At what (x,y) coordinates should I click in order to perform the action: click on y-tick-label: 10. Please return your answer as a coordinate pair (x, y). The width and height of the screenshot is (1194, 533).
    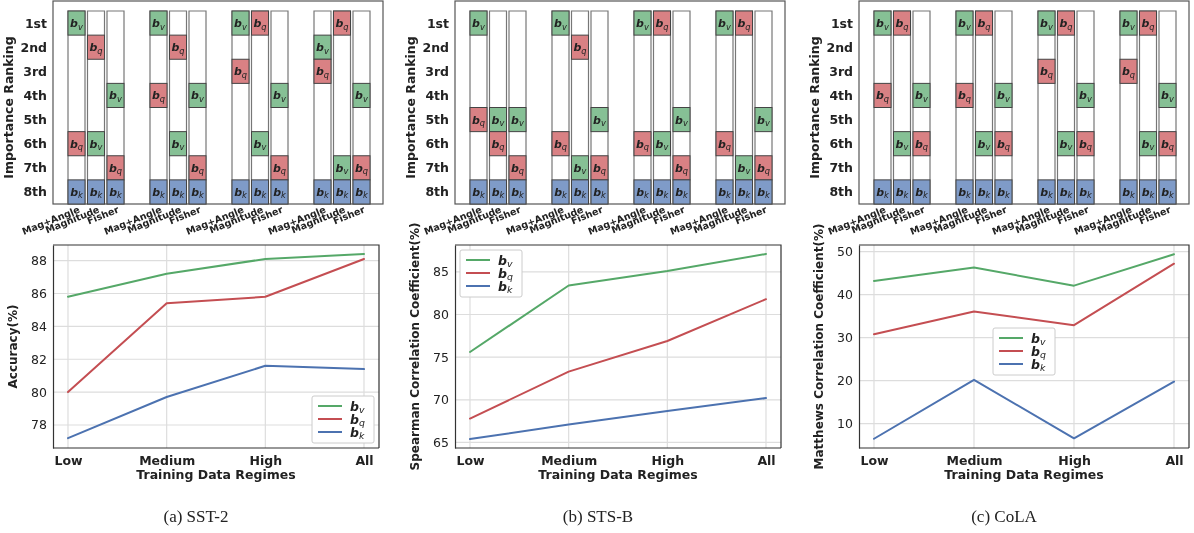
    Looking at the image, I should click on (845, 424).